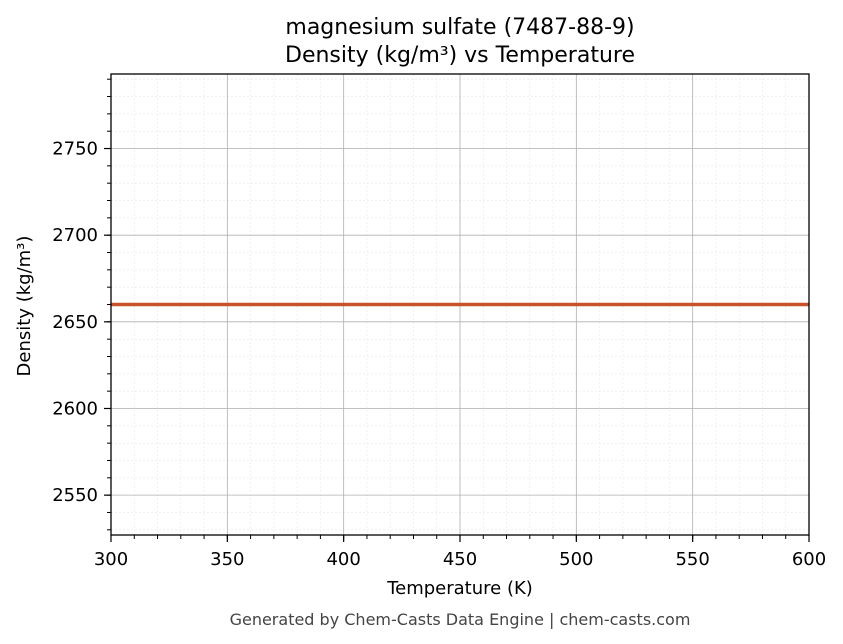 This screenshot has height=644, width=843. Describe the element at coordinates (227, 559) in the screenshot. I see `x-tick-label: 350` at that location.